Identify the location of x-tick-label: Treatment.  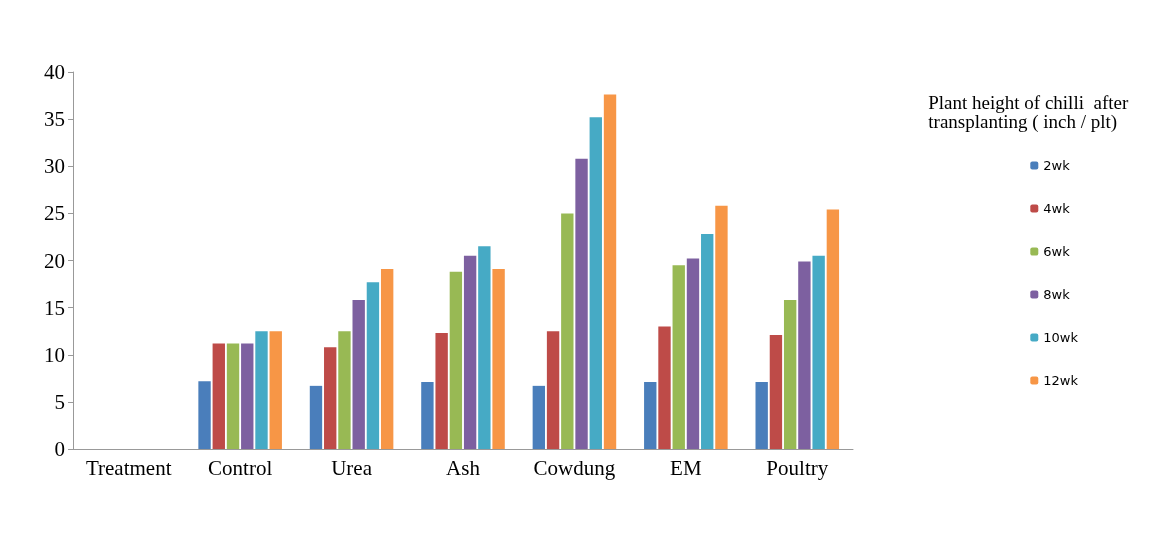
(128, 467).